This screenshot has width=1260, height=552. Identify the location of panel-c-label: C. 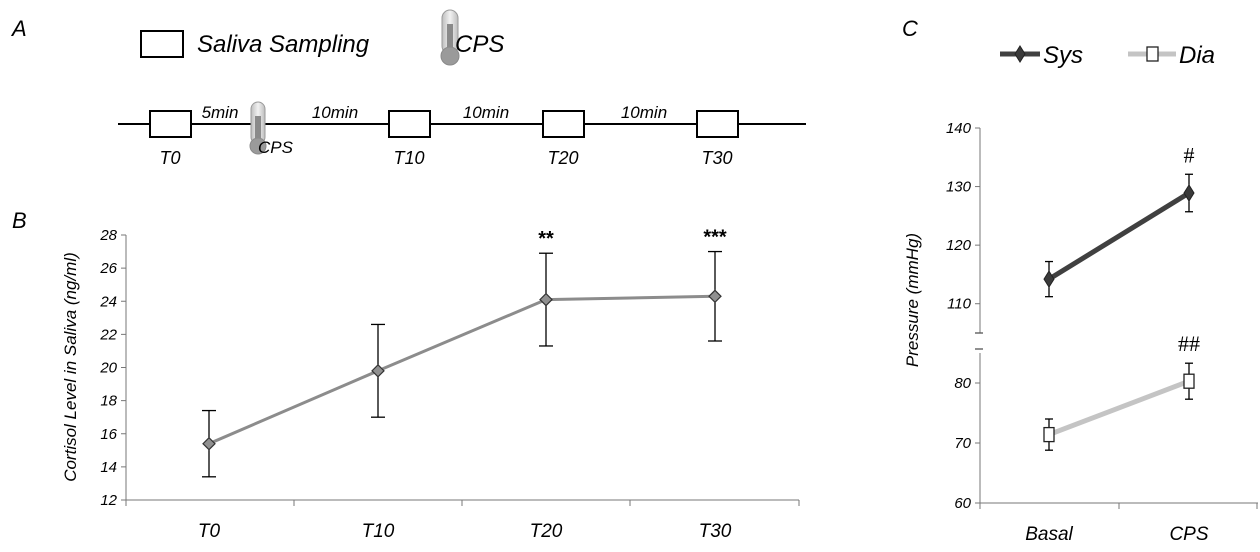
(910, 28).